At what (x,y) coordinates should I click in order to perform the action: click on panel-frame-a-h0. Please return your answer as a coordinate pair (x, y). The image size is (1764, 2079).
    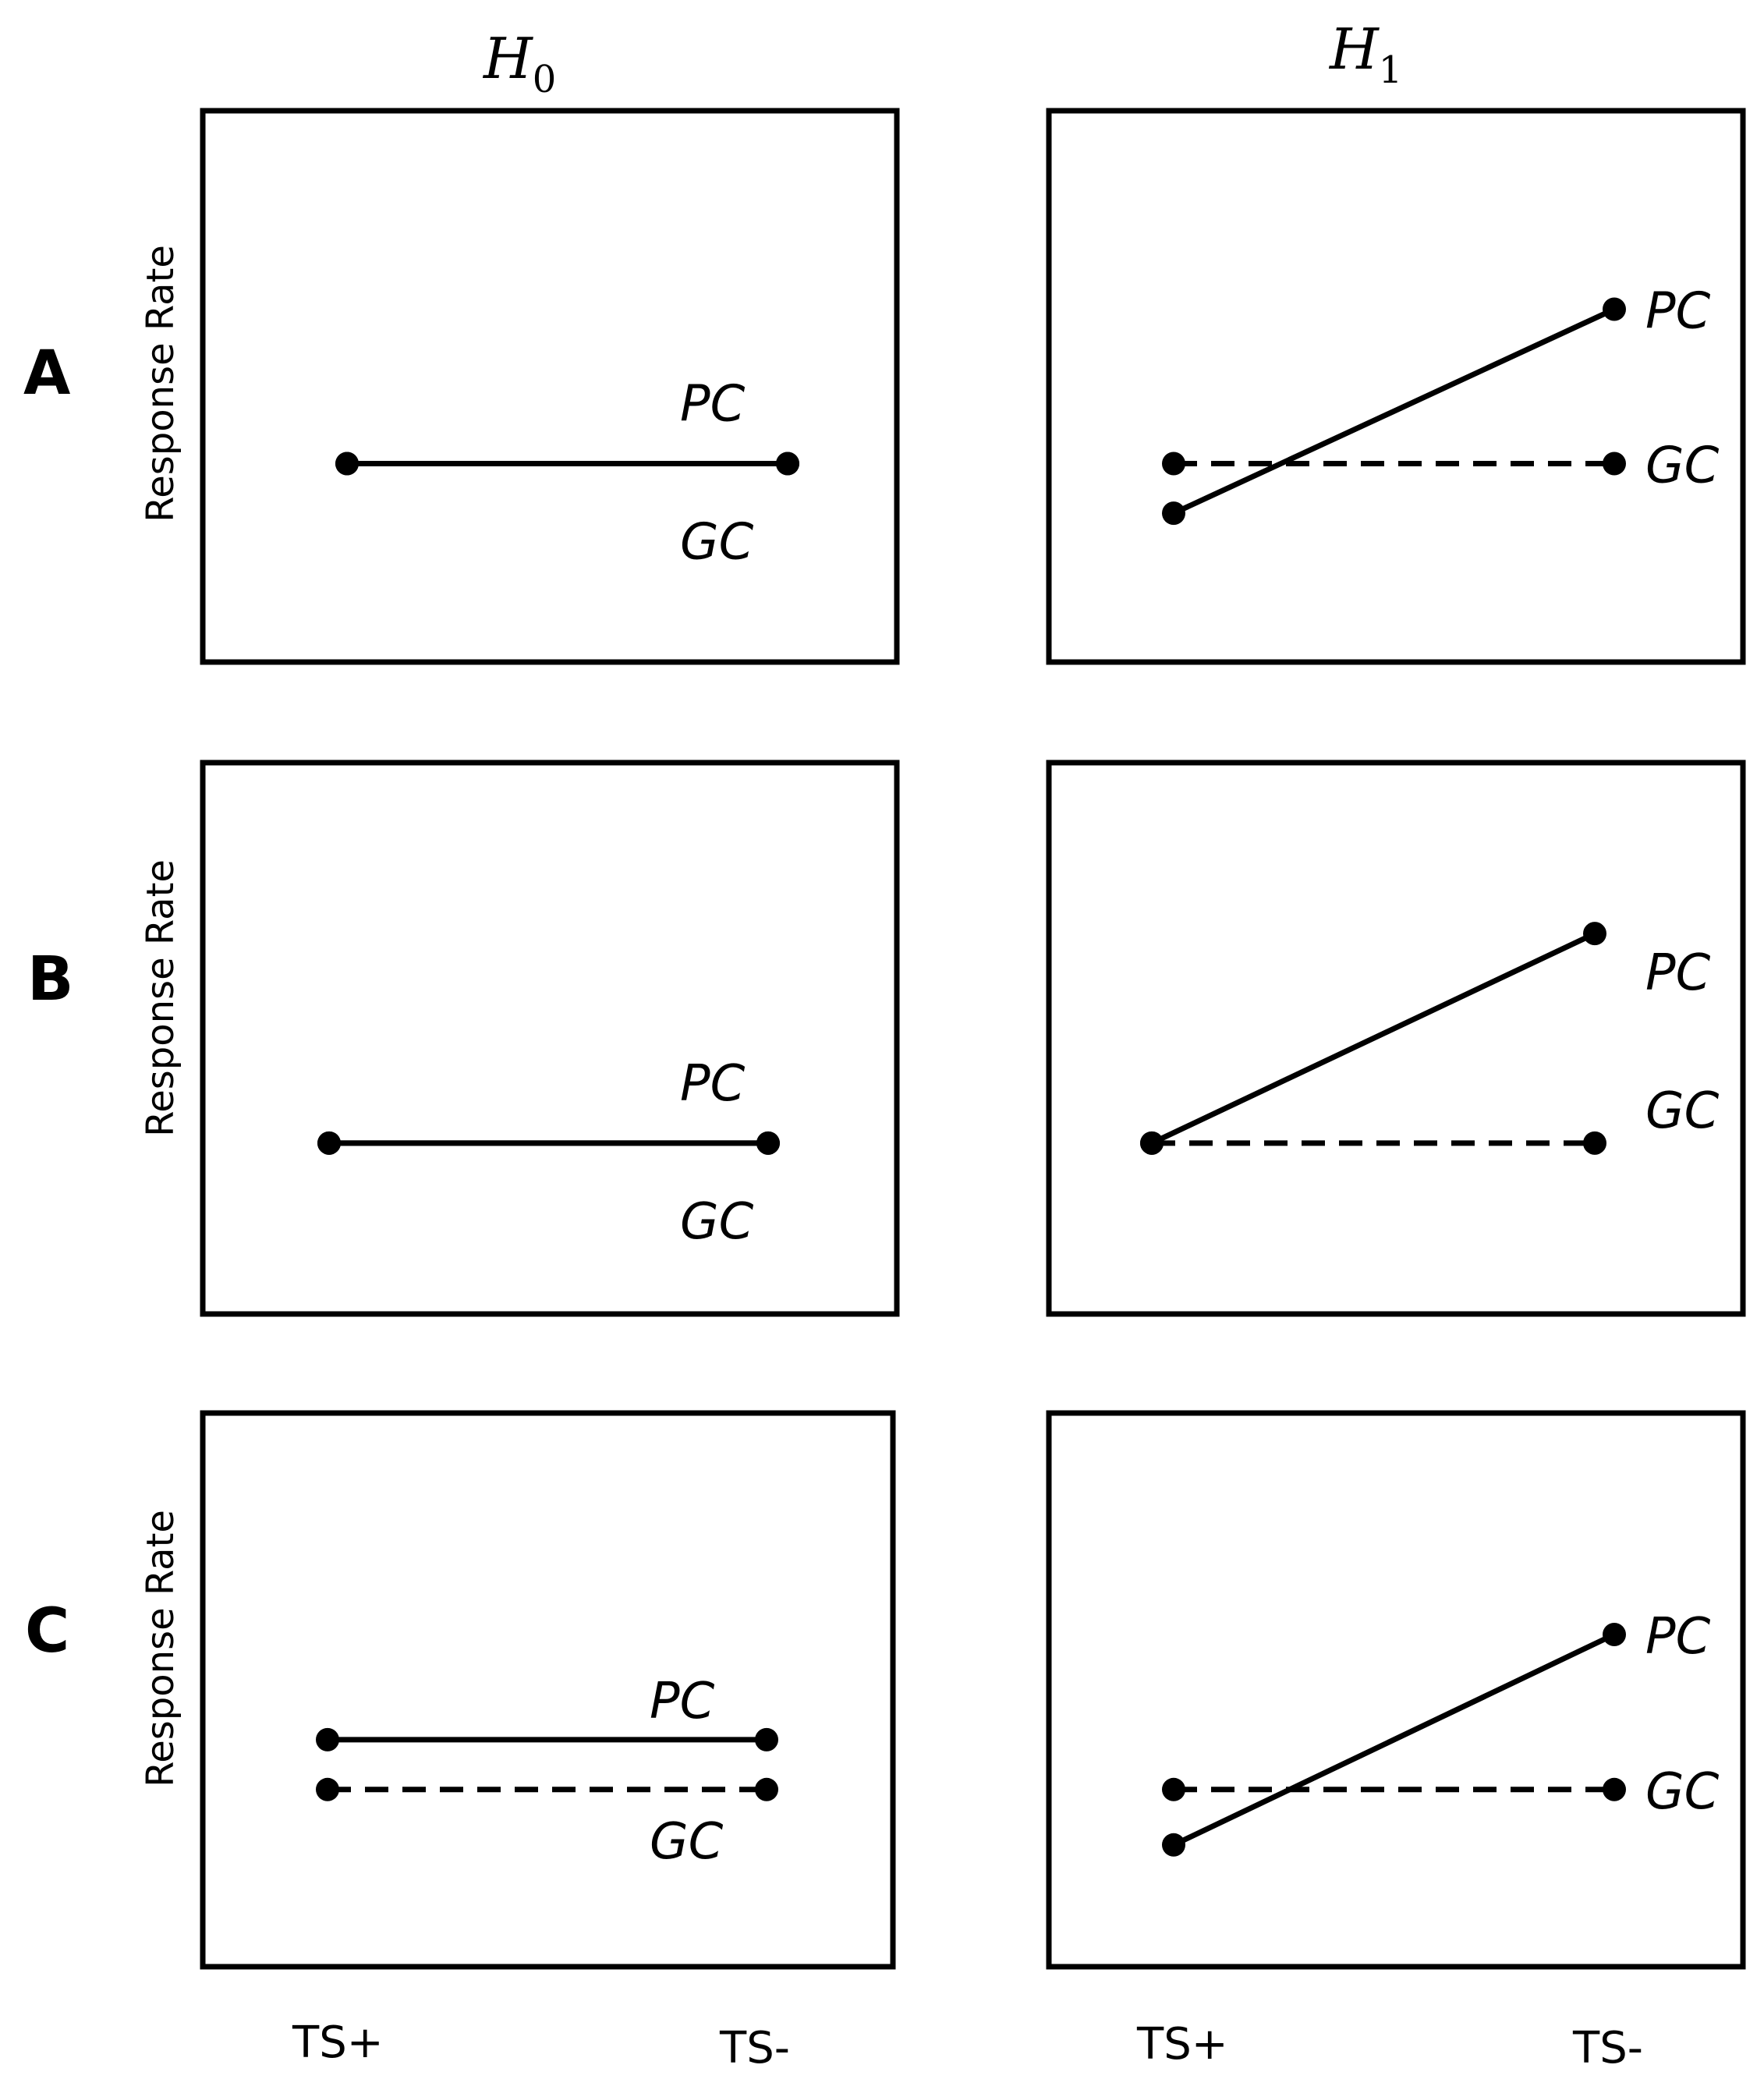
    Looking at the image, I should click on (550, 386).